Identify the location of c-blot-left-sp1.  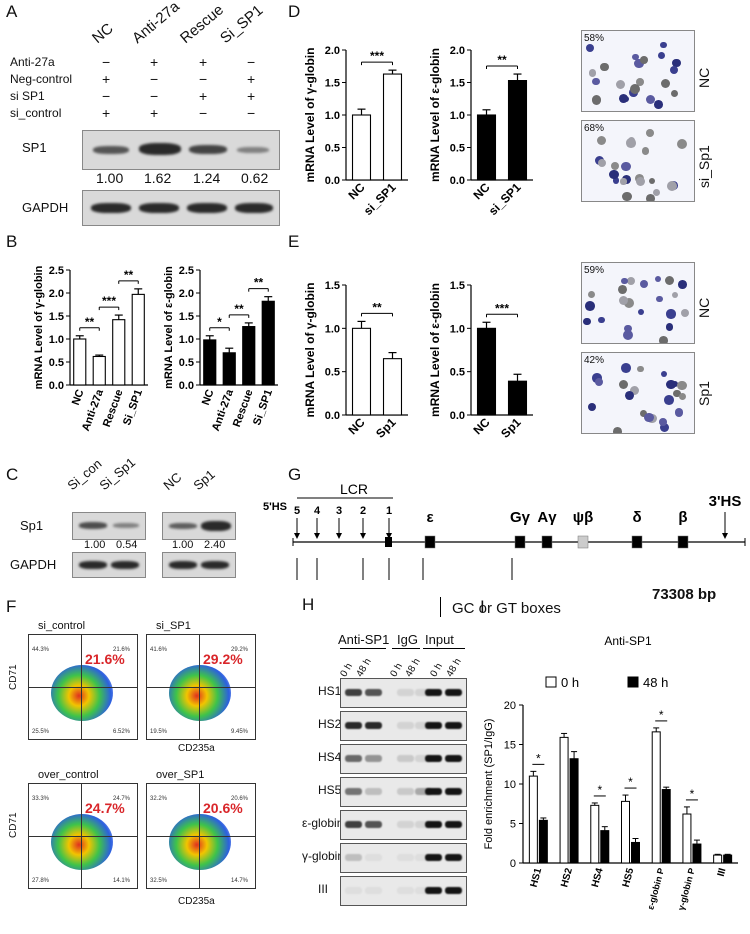
(109, 526).